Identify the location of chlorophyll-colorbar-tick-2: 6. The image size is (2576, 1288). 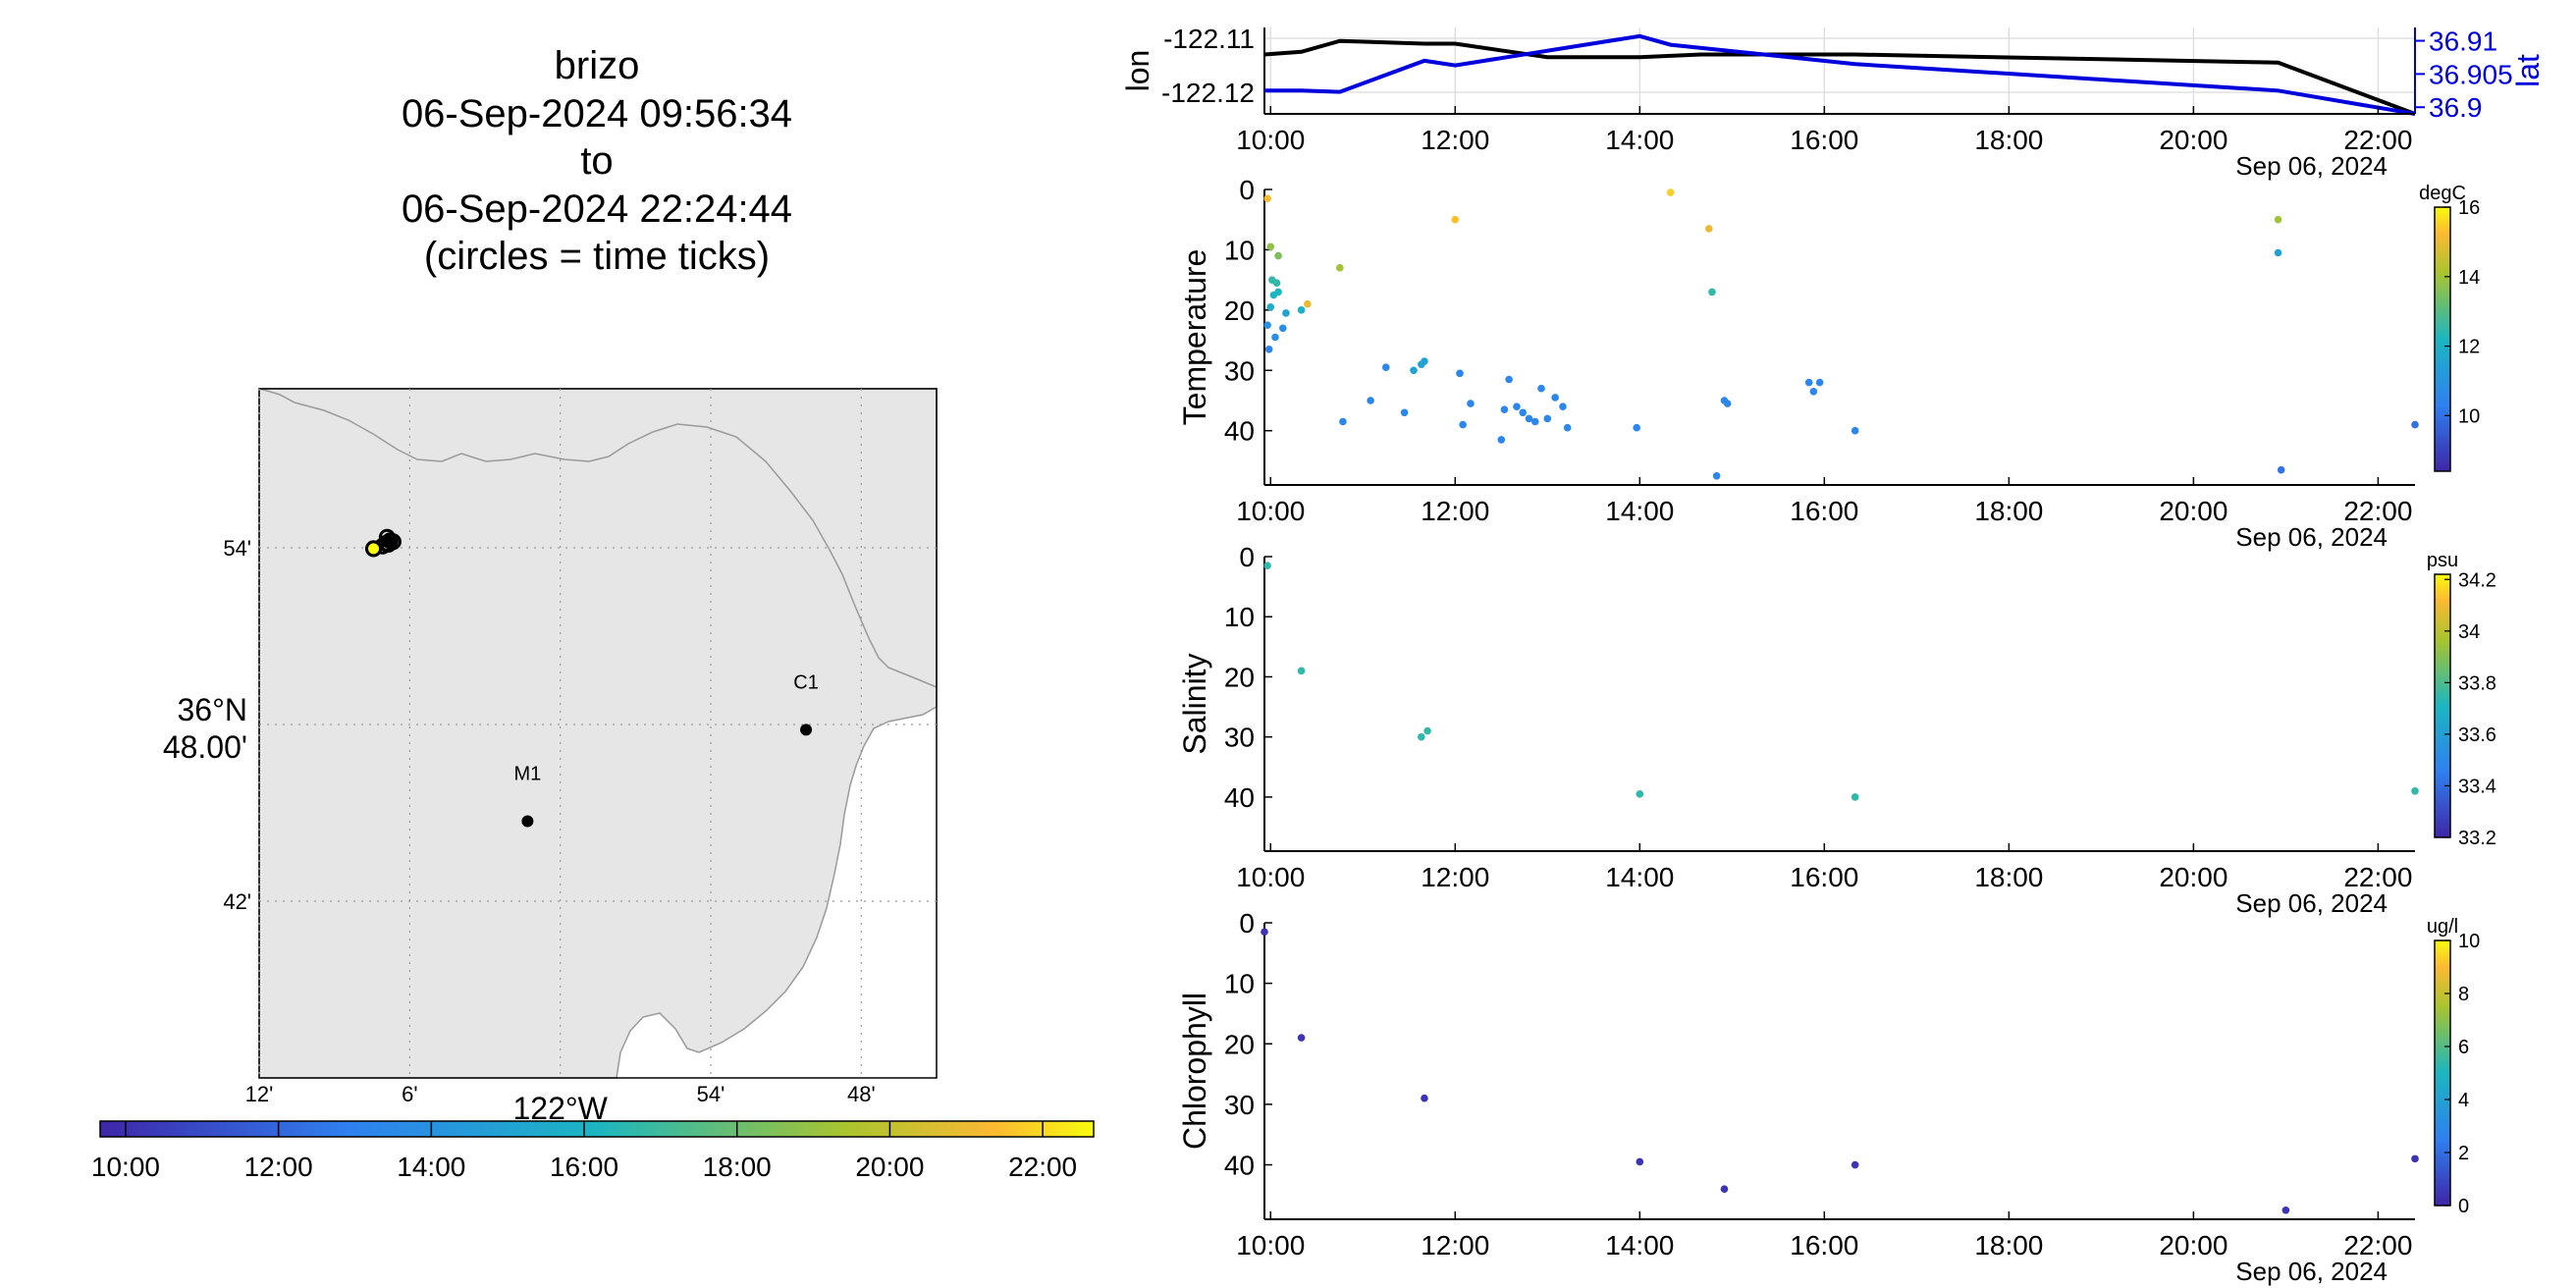
(2463, 1047).